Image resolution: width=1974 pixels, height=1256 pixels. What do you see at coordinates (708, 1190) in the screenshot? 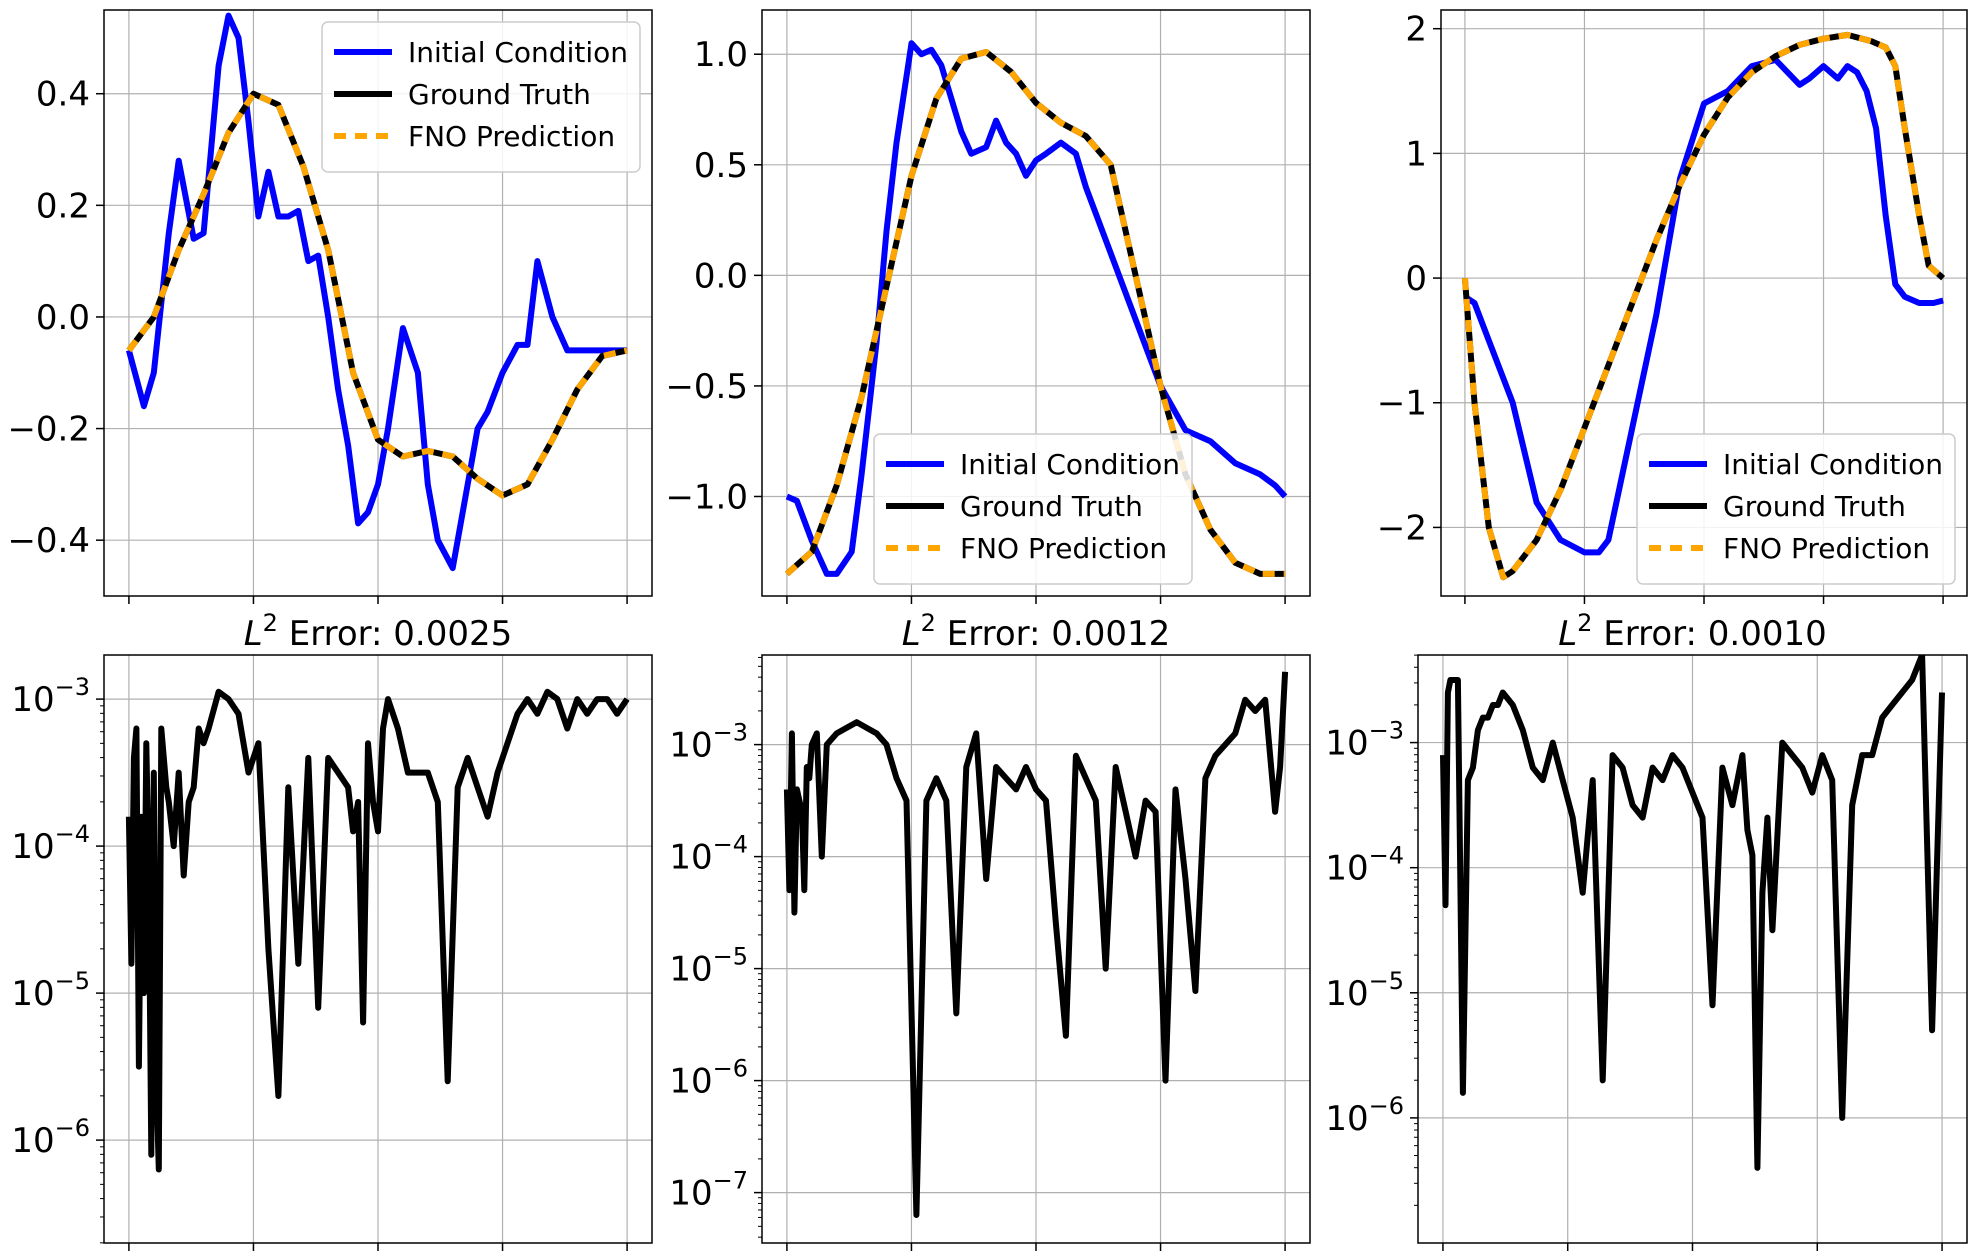
I see `y-tick-label: 10⁻⁷` at bounding box center [708, 1190].